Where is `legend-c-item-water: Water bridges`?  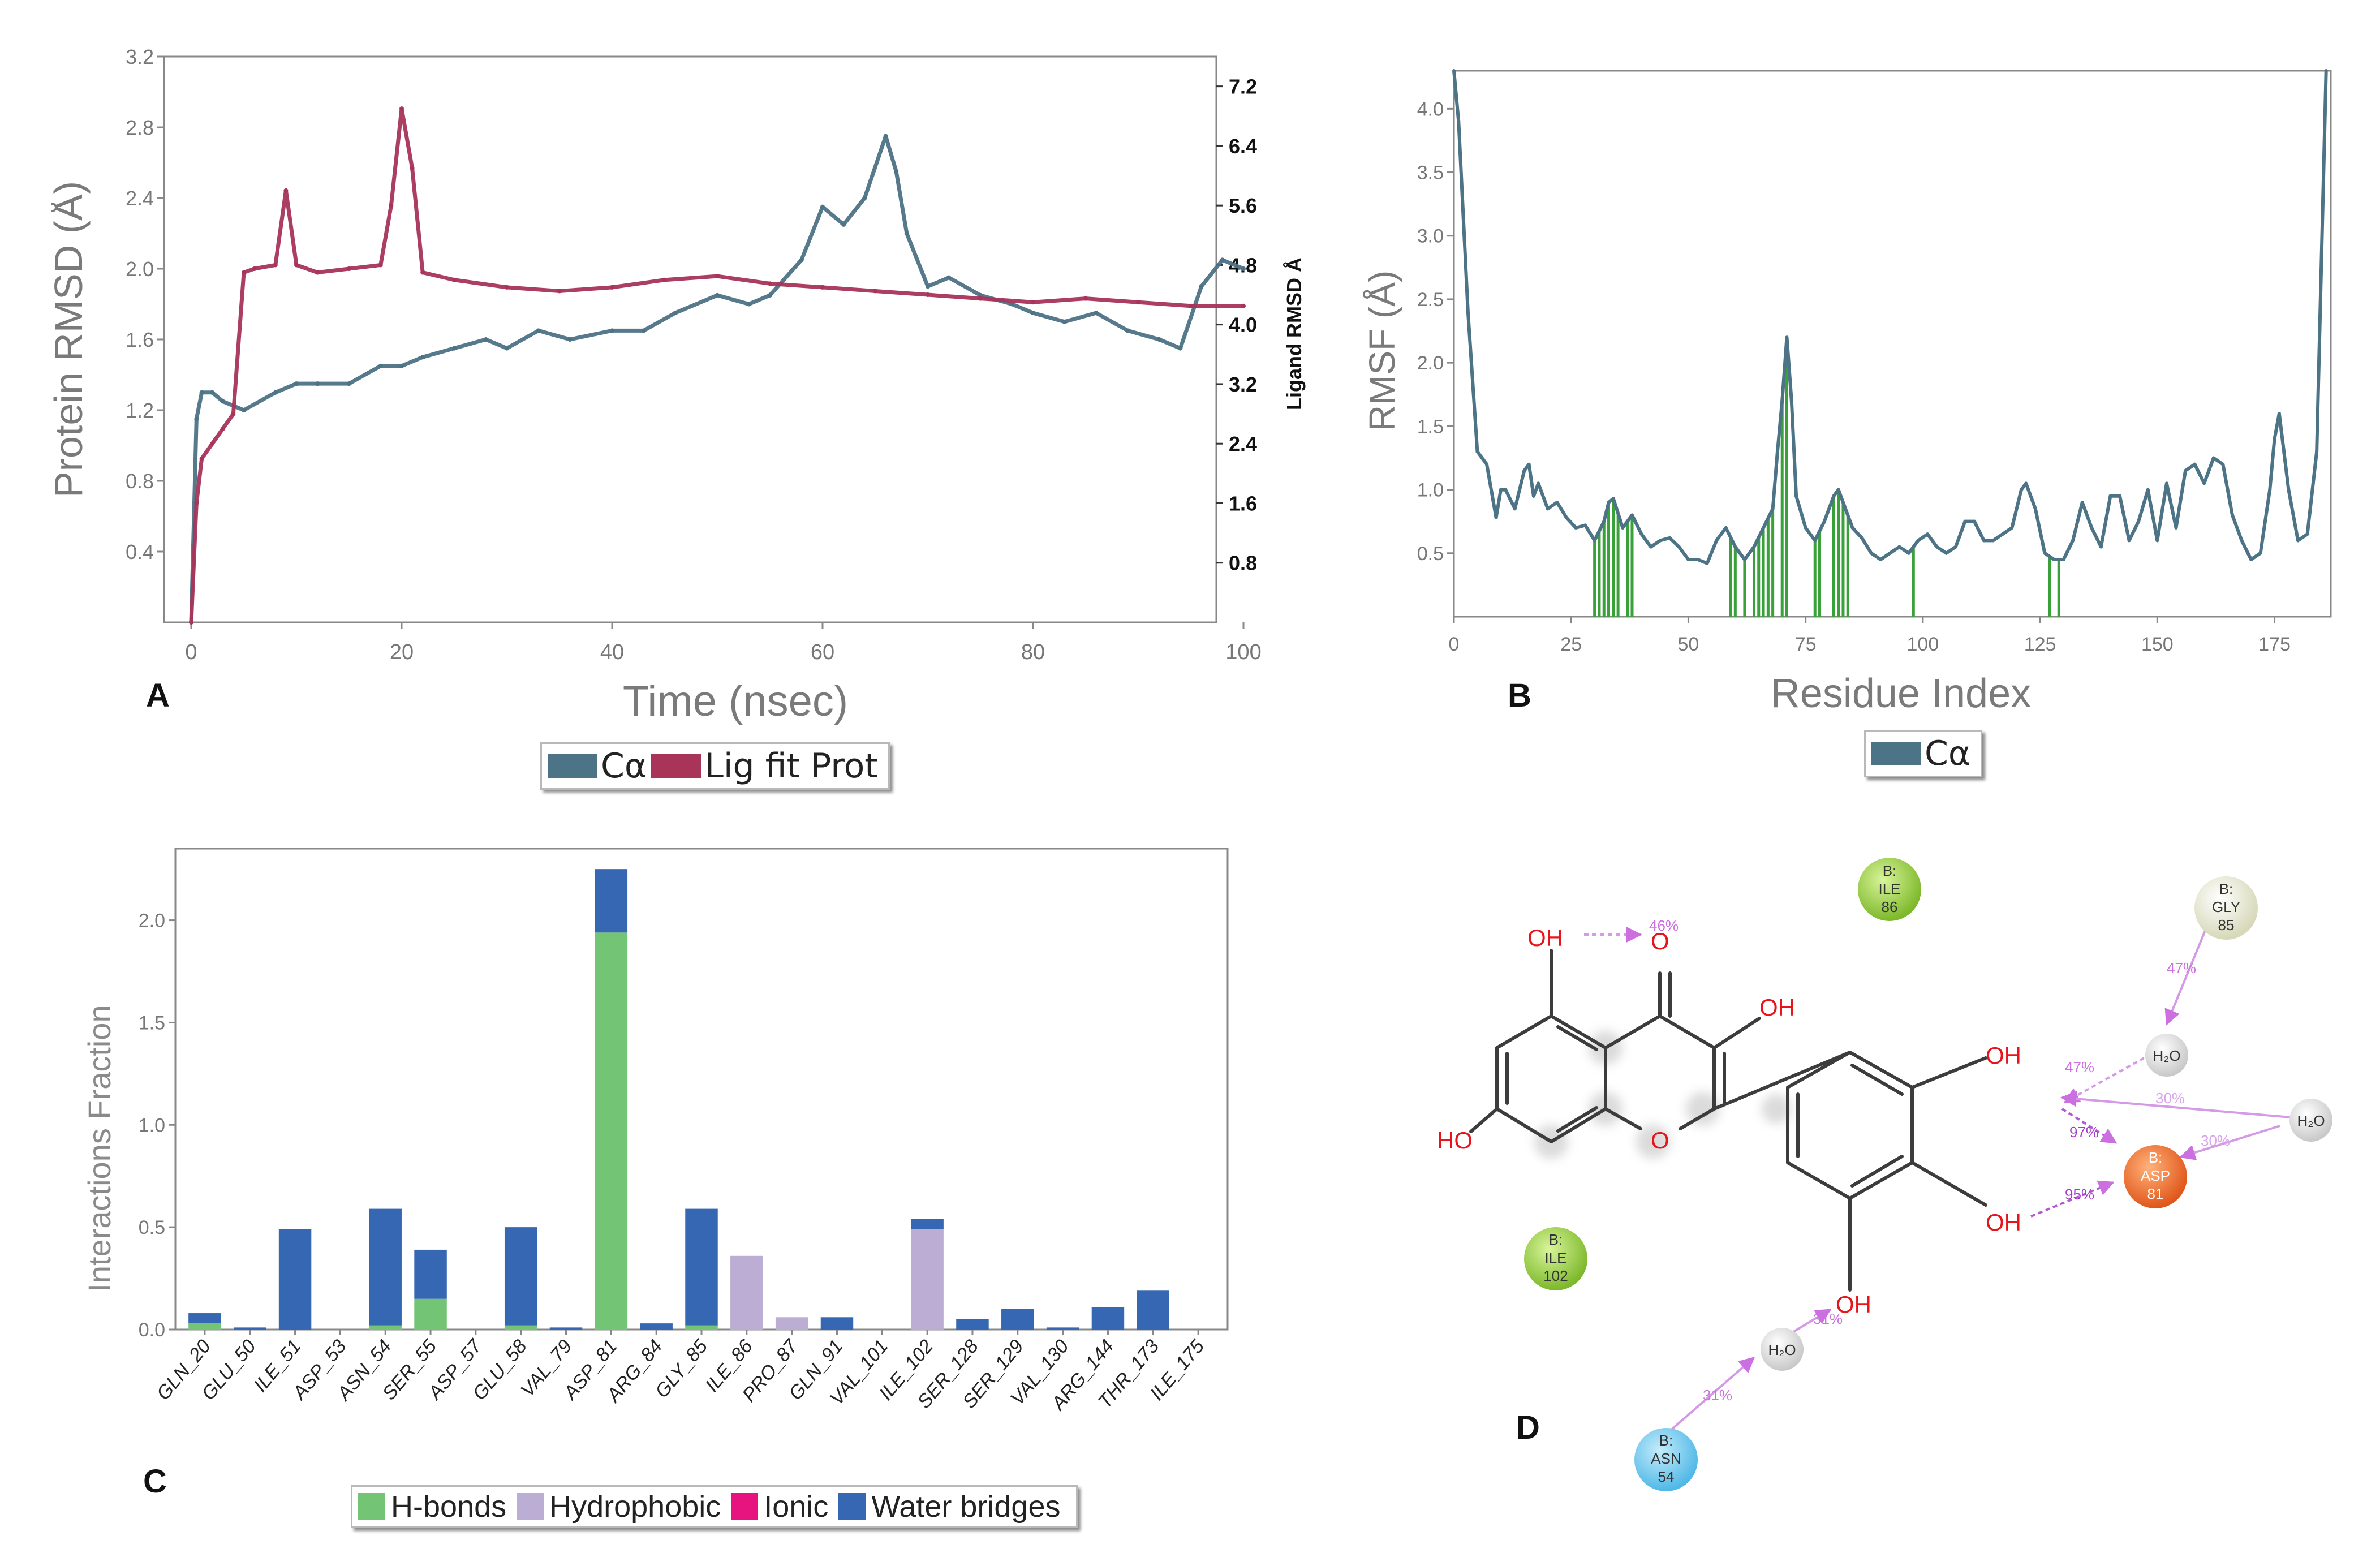
legend-c-item-water: Water bridges is located at coordinates (949, 1507).